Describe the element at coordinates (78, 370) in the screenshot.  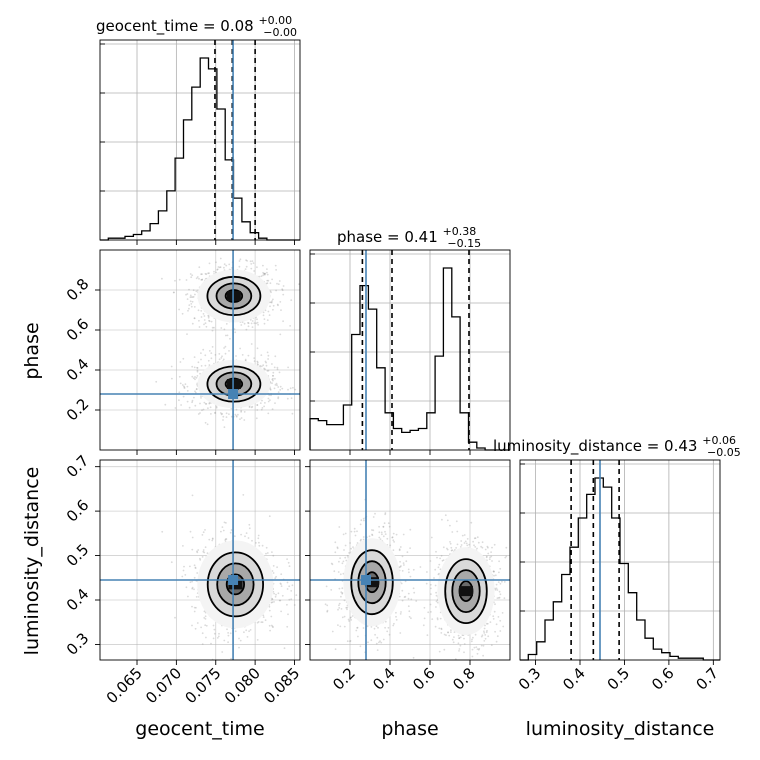
I see `ytick-label-phase: 0.4` at that location.